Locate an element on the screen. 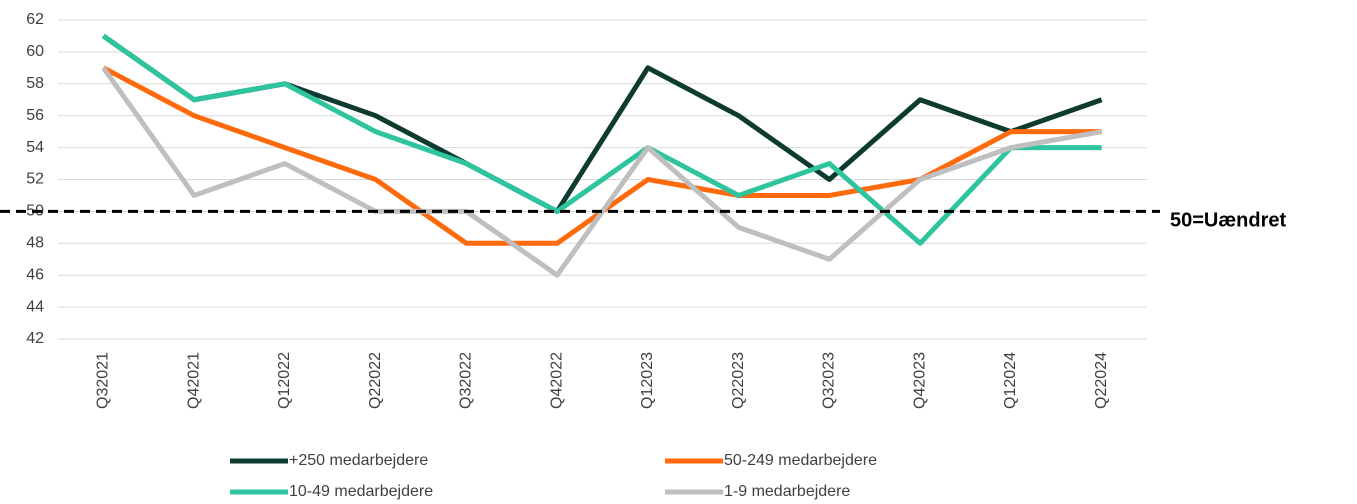 This screenshot has height=504, width=1357. x-tick-label: Q12024 is located at coordinates (1010, 380).